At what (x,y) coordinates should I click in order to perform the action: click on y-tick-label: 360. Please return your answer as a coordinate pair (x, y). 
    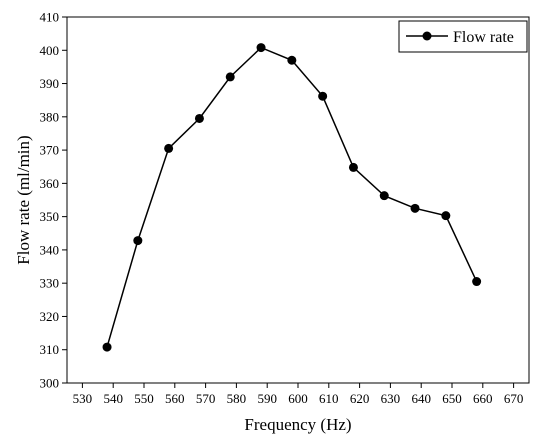
    Looking at the image, I should click on (50, 183).